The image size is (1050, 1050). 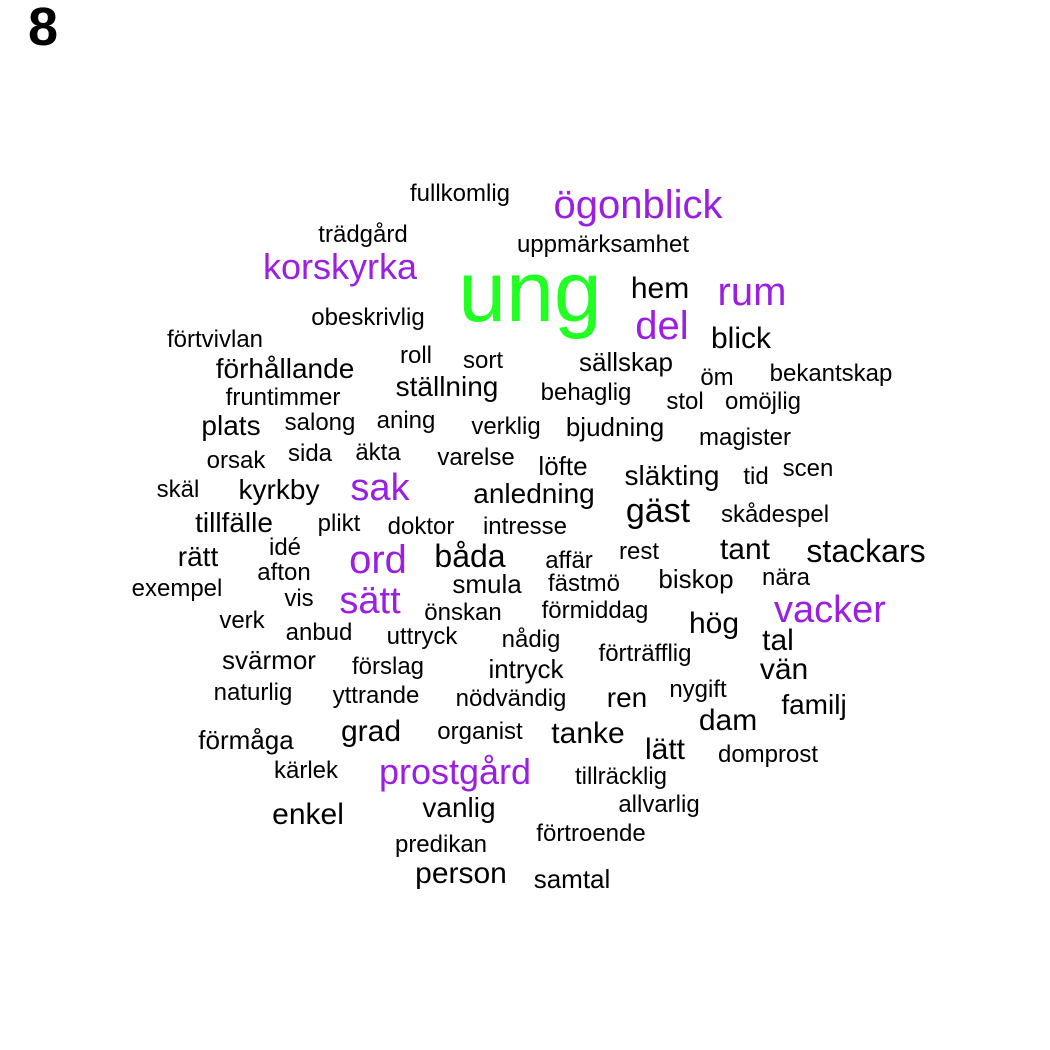 What do you see at coordinates (242, 620) in the screenshot?
I see `word-verk: verk` at bounding box center [242, 620].